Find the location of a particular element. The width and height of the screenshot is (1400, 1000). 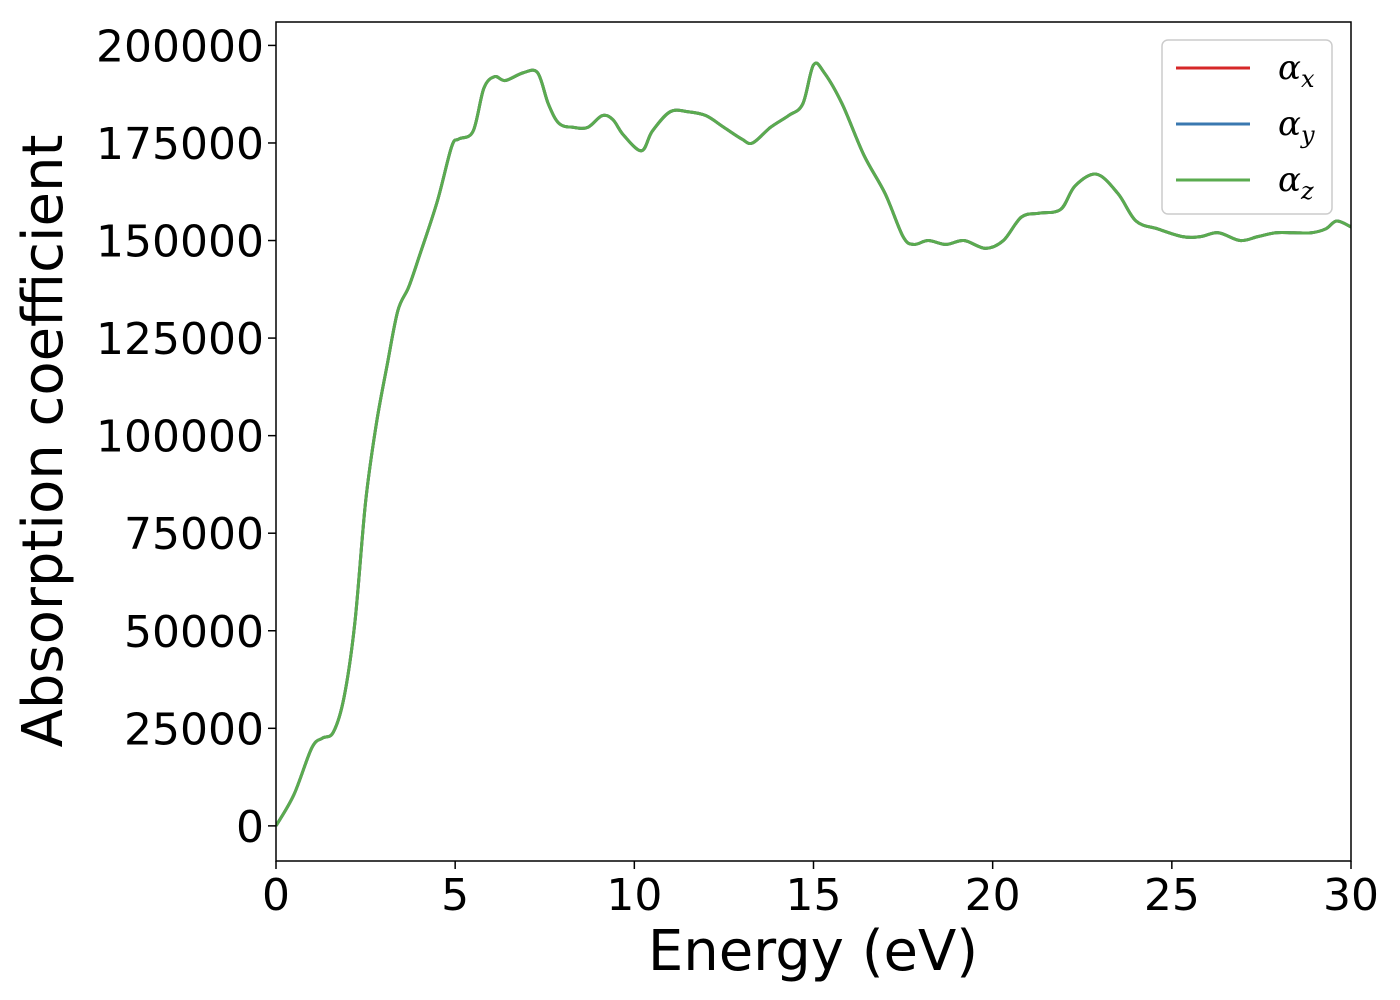

x-tick-label: 30 is located at coordinates (1351, 895).